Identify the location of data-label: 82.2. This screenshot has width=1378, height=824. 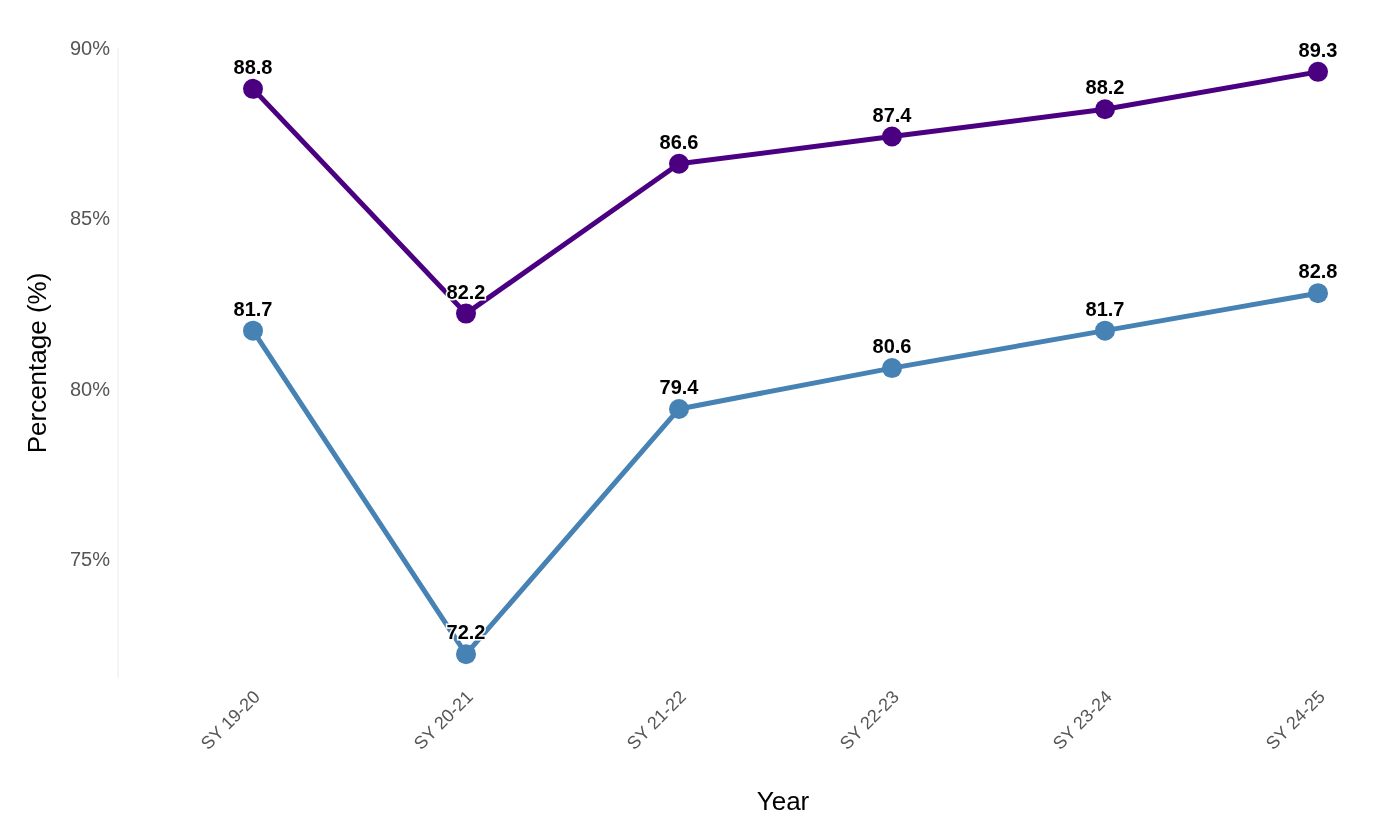
(466, 291).